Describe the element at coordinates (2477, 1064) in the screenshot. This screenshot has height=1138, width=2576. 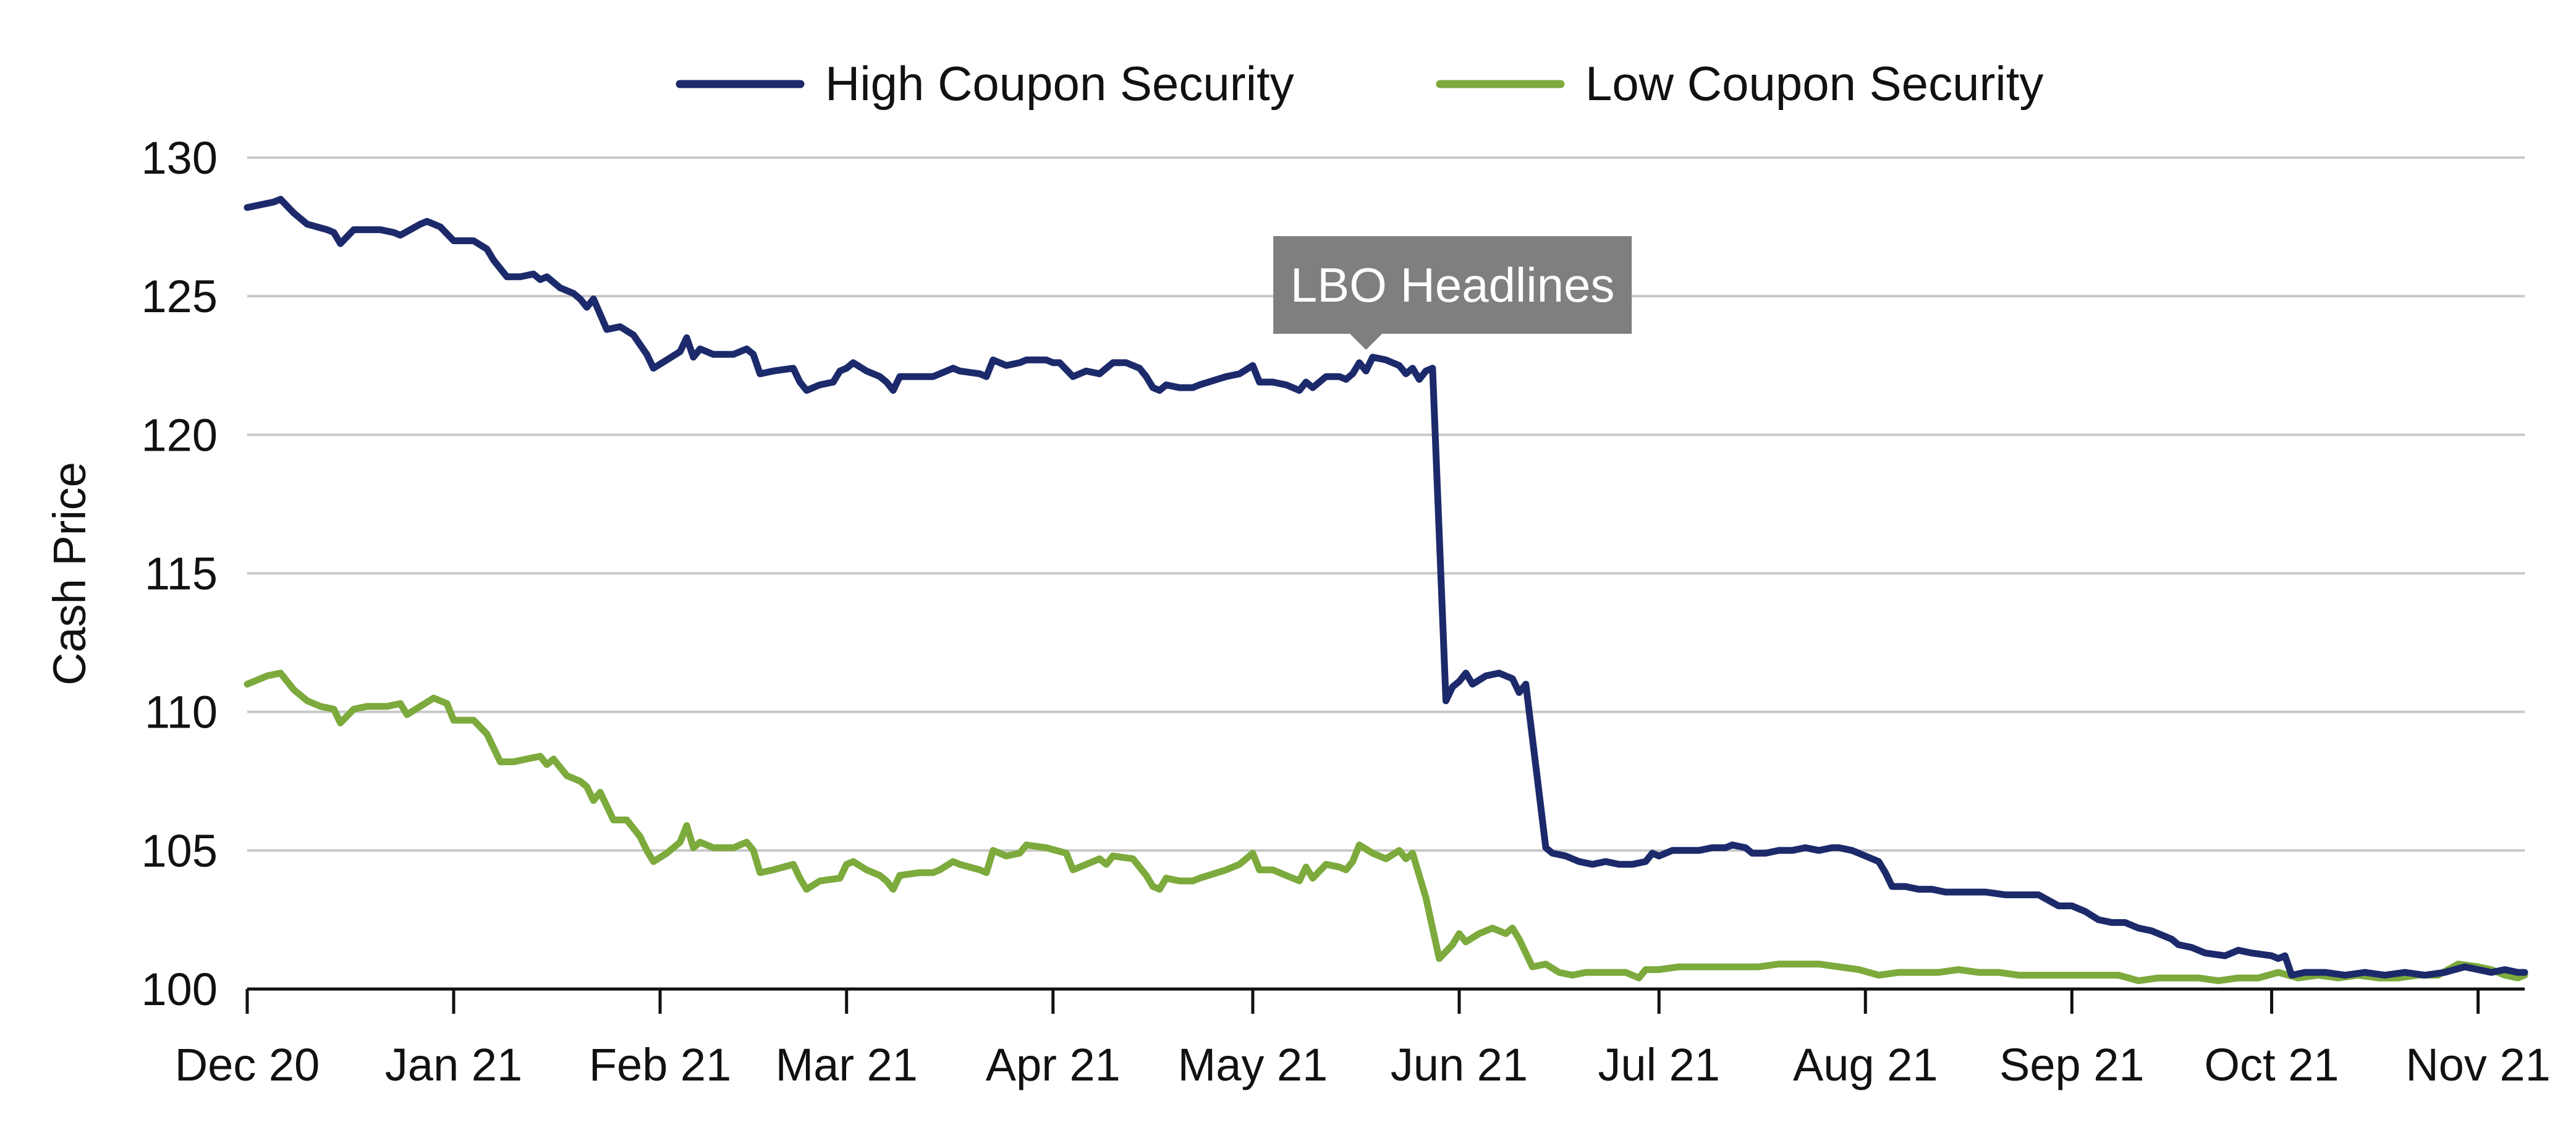
I see `x-tick-label: Nov 21` at that location.